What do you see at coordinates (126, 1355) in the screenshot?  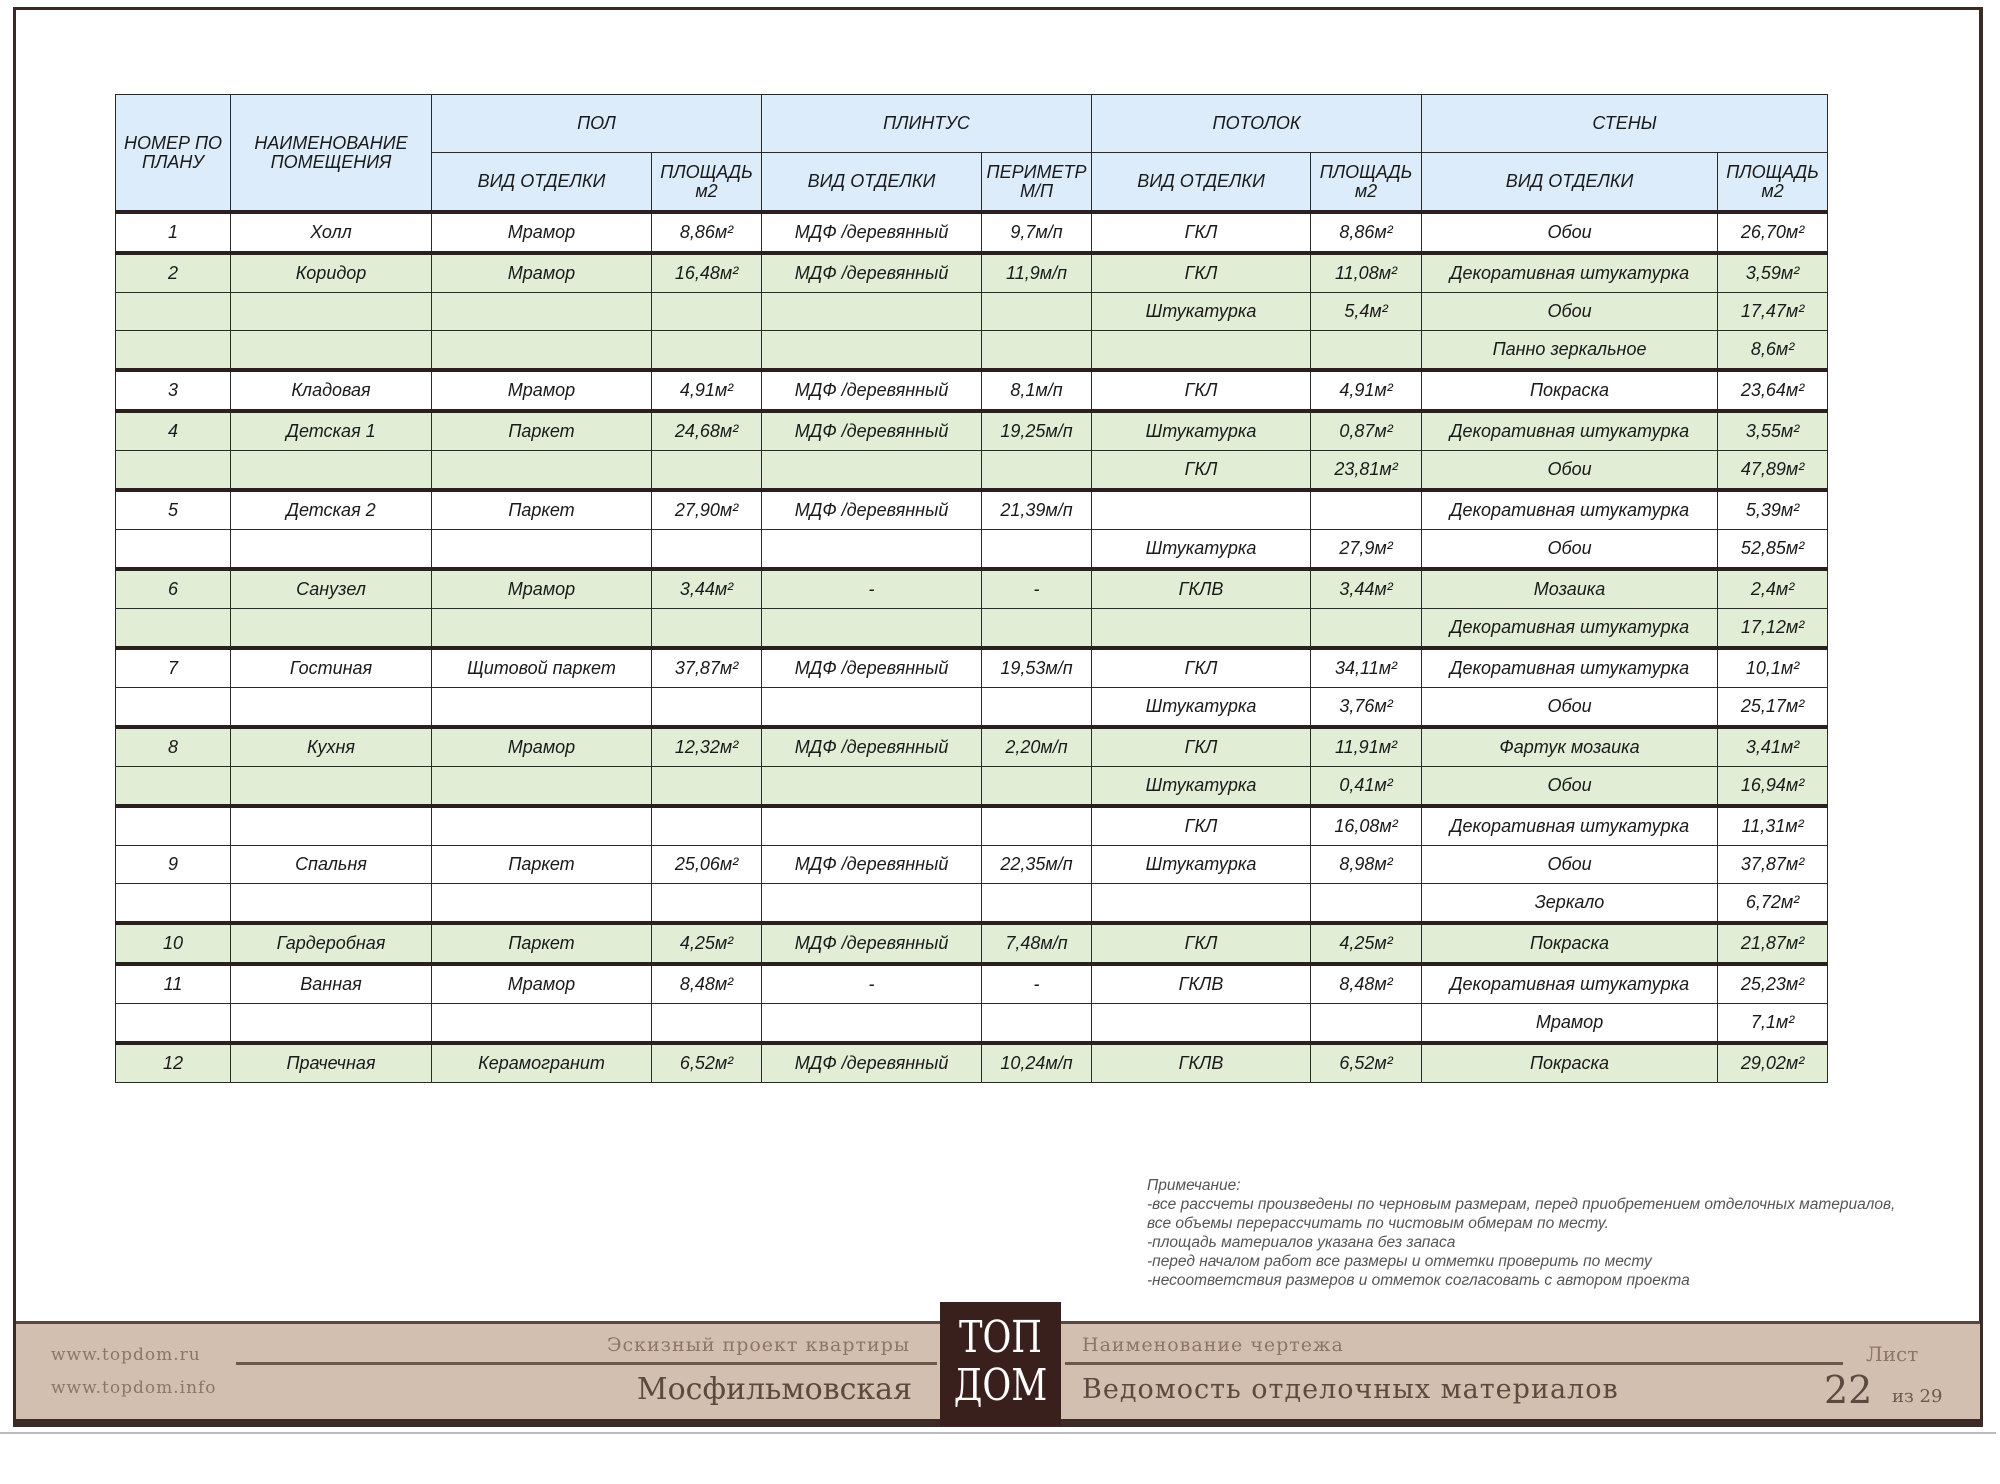 I see `site-link-ru: www.topdom.ru` at bounding box center [126, 1355].